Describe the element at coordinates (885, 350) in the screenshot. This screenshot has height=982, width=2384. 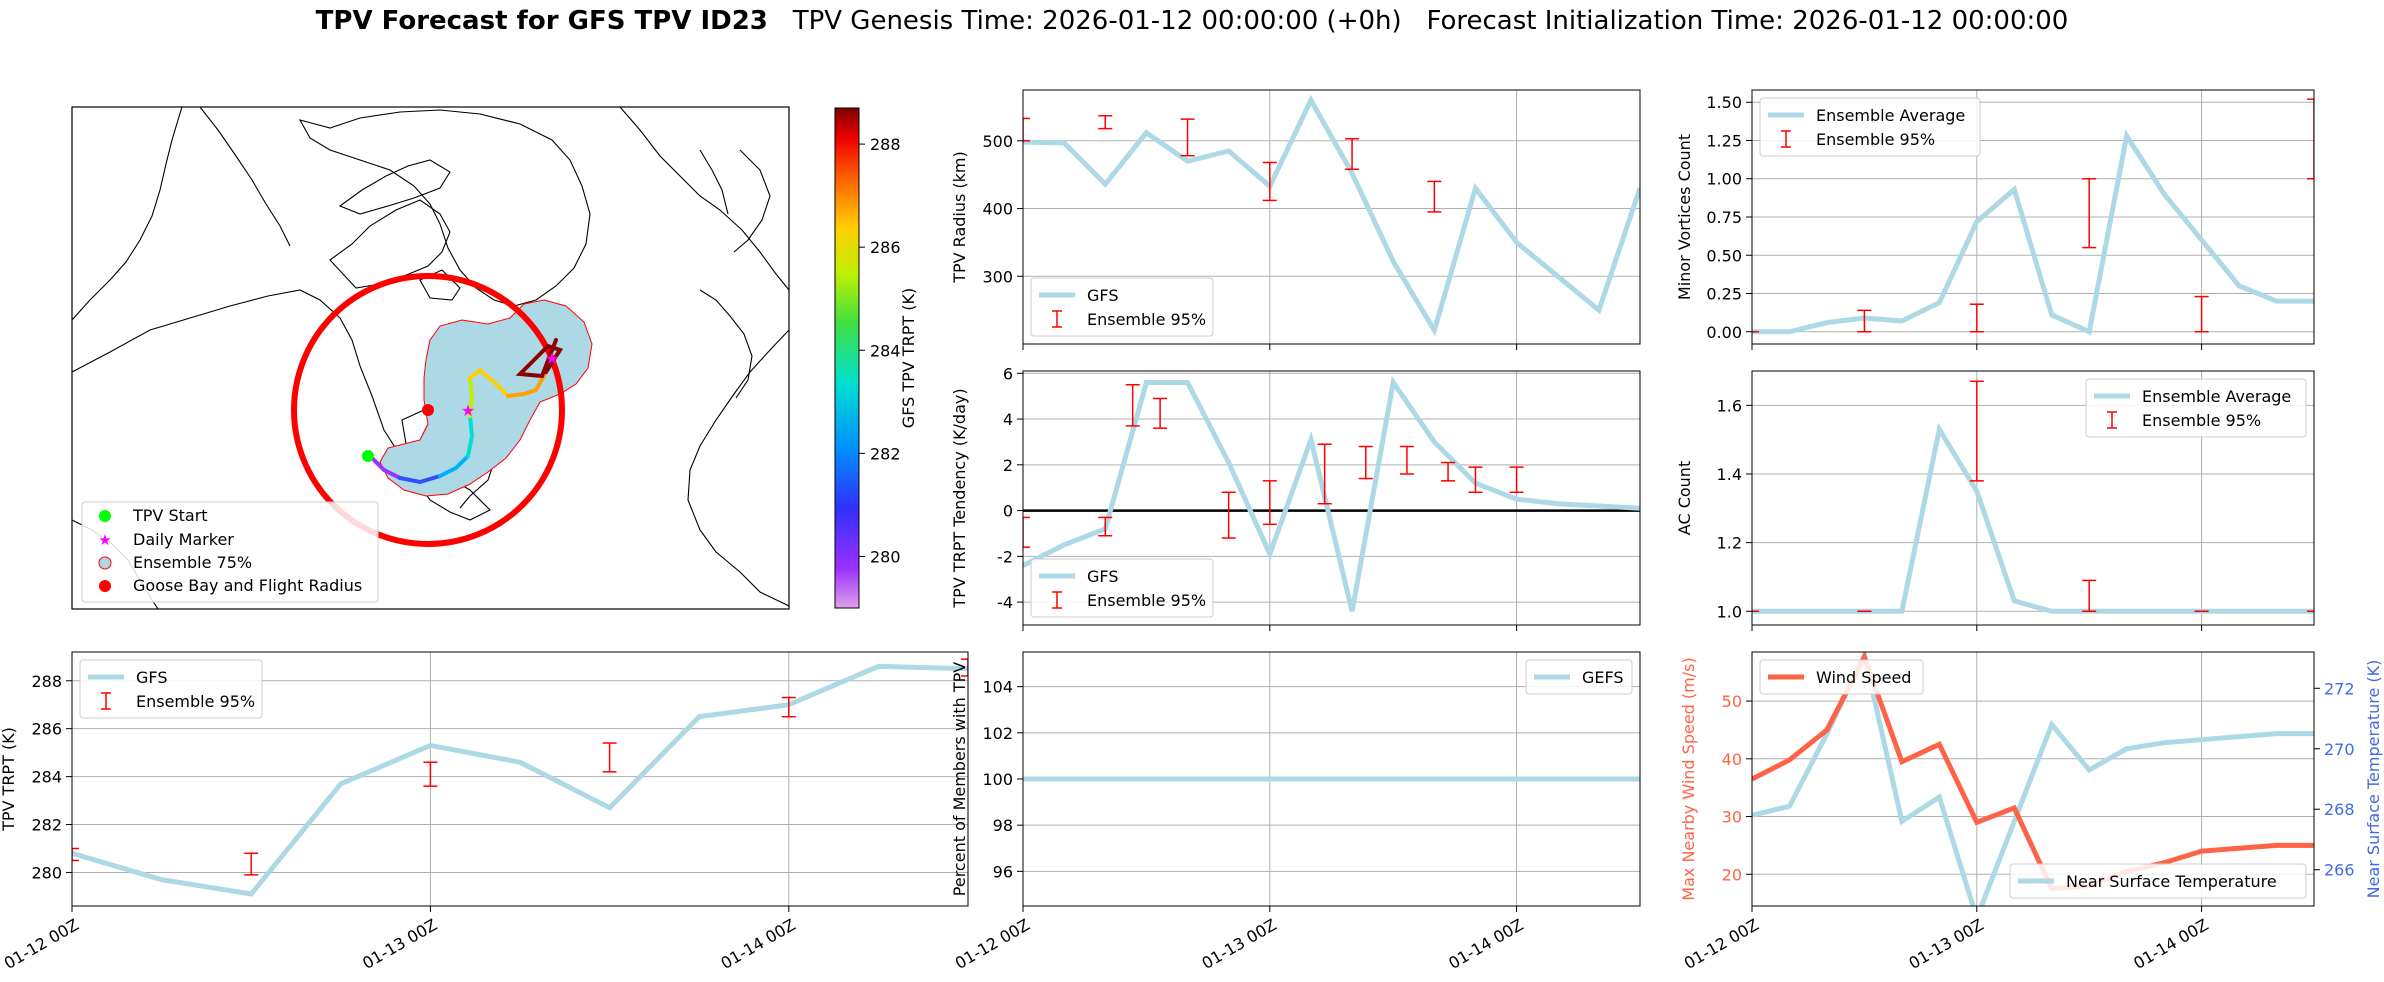
I see `colorbar-tick-label: 284` at that location.